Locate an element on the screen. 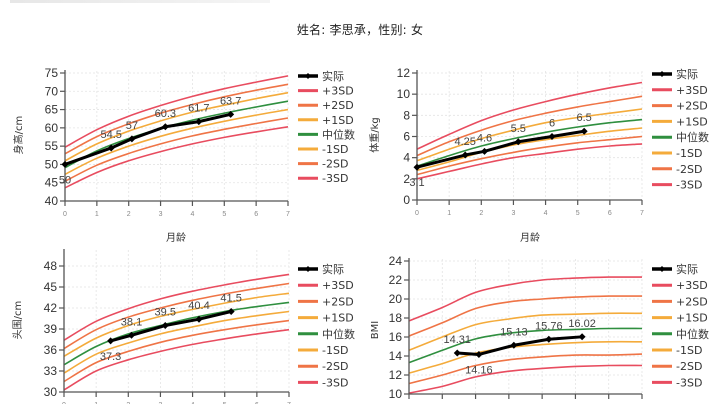 The height and width of the screenshot is (404, 720). y-axis-title: 头围/cm is located at coordinates (18, 320).